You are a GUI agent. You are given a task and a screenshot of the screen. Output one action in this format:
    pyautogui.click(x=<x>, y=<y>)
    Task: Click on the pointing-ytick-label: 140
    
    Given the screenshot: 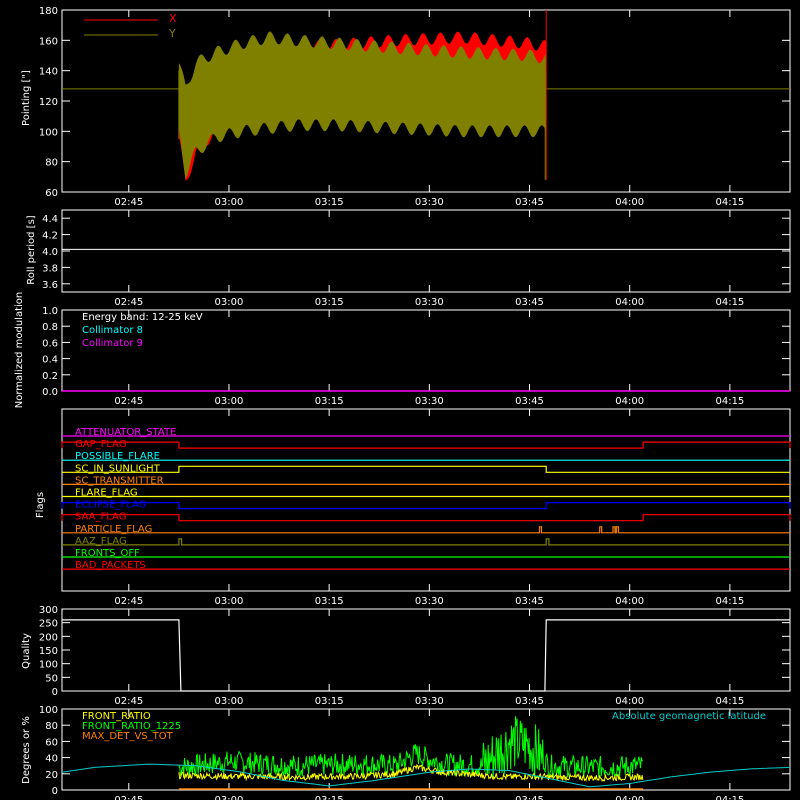 What is the action you would take?
    pyautogui.click(x=48, y=72)
    